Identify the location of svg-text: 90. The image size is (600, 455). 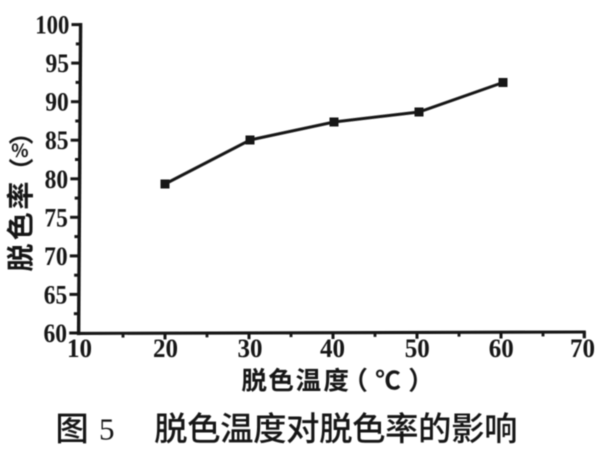
(57, 102).